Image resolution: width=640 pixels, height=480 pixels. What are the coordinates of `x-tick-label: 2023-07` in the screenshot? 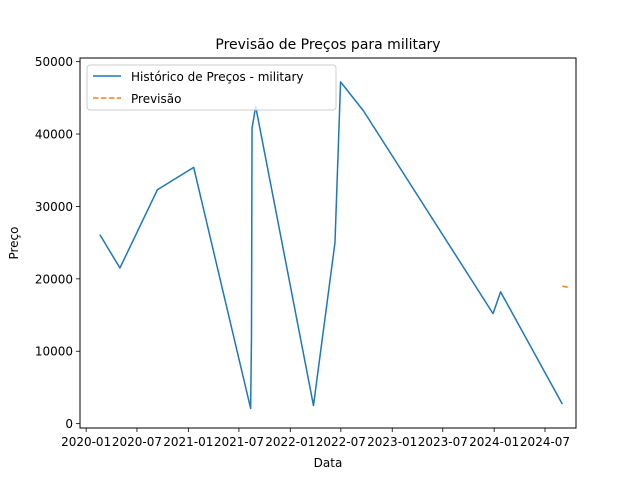 It's located at (443, 442).